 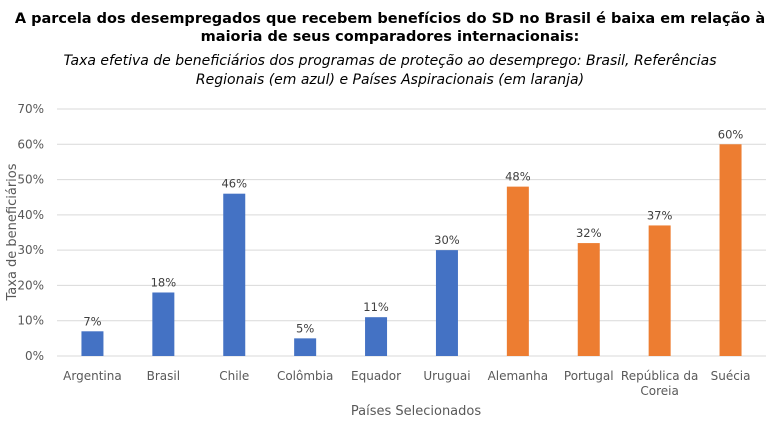 I want to click on y-tick-label: 70%, so click(x=30, y=109).